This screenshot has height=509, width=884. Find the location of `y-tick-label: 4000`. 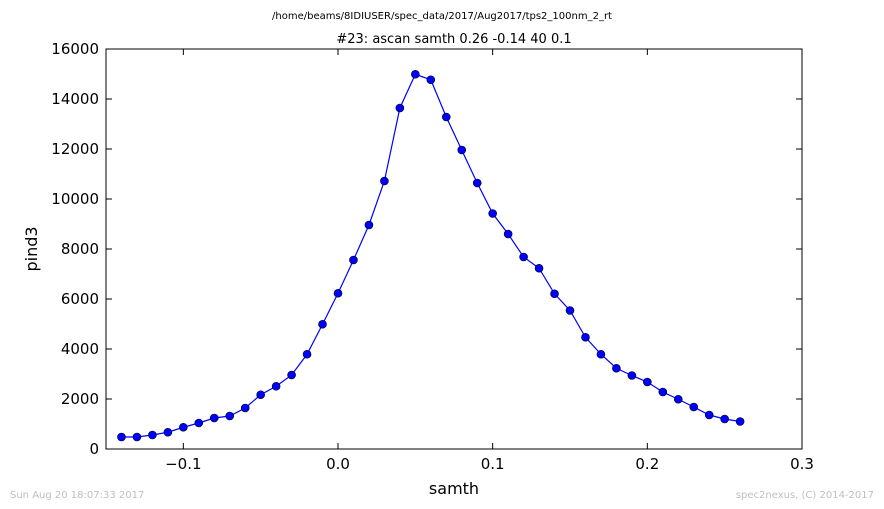

y-tick-label: 4000 is located at coordinates (80, 349).